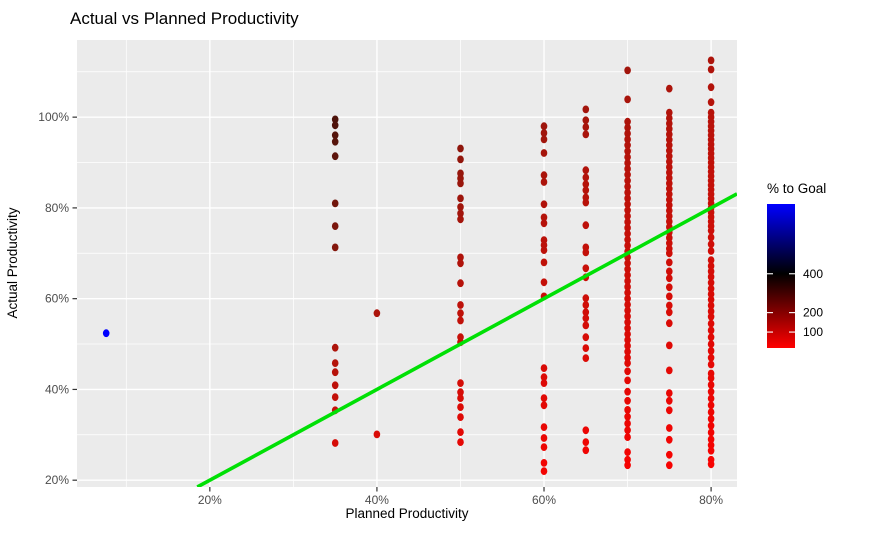 The height and width of the screenshot is (540, 875). Describe the element at coordinates (53, 117) in the screenshot. I see `y-tick-label: 100%` at that location.